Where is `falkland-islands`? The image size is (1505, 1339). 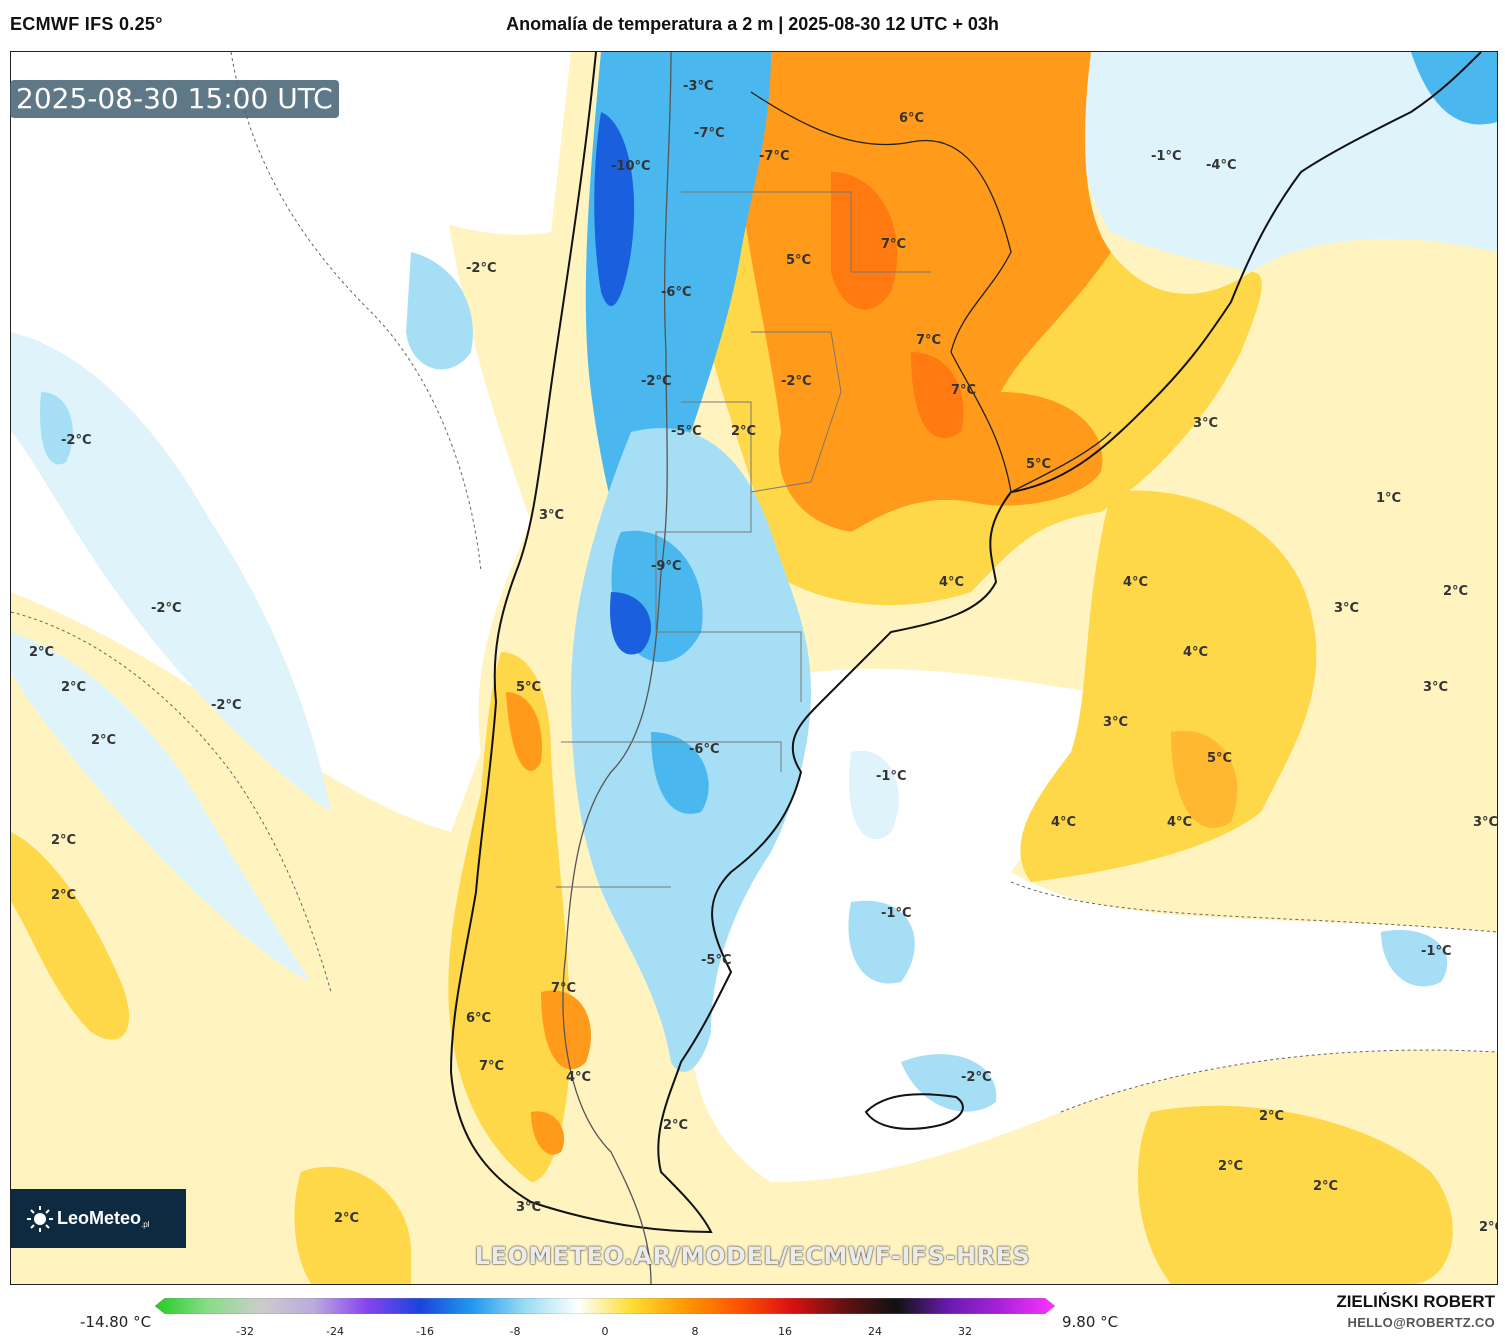 falkland-islands is located at coordinates (914, 1111).